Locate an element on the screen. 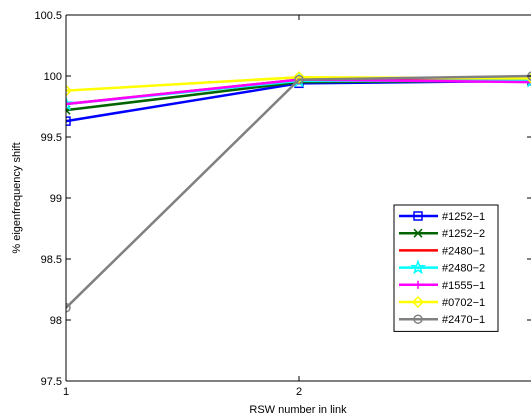  x-axis-label: RSW number in link is located at coordinates (298, 410).